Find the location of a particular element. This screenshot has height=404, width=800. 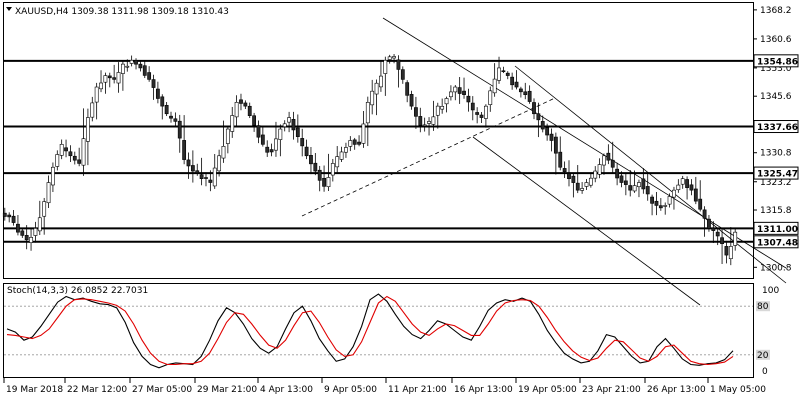

price-y-tick-label: 1315.8 is located at coordinates (776, 211).